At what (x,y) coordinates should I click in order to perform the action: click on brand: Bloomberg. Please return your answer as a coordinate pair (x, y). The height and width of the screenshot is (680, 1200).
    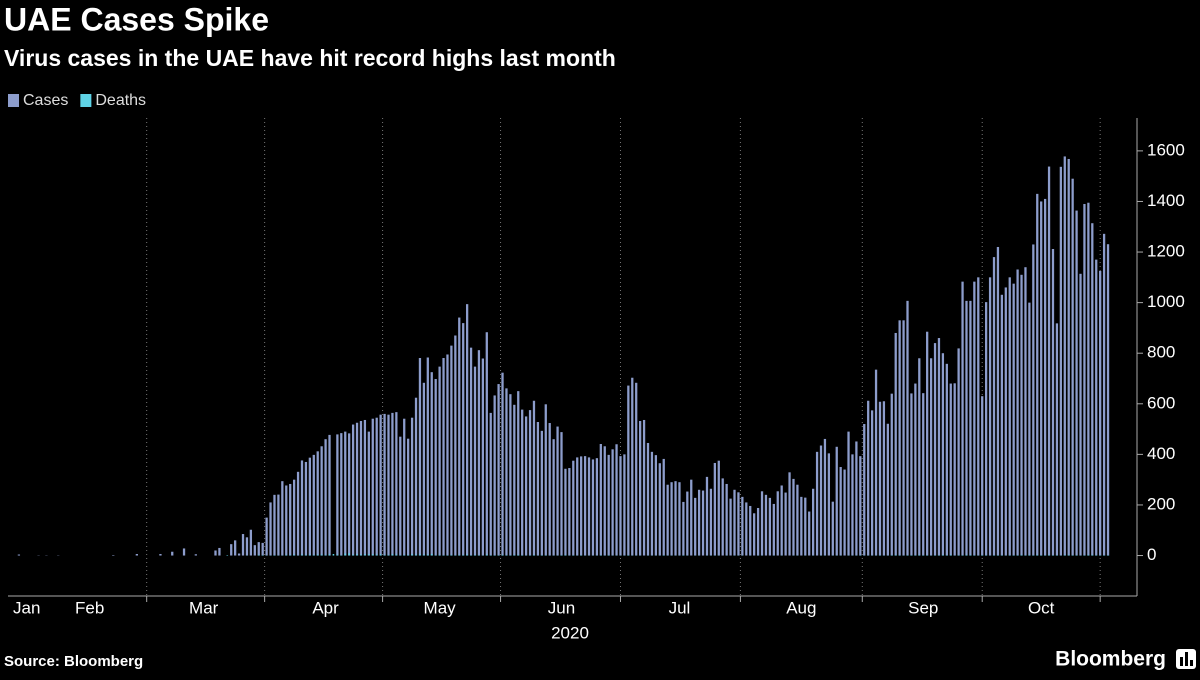
    Looking at the image, I should click on (1110, 659).